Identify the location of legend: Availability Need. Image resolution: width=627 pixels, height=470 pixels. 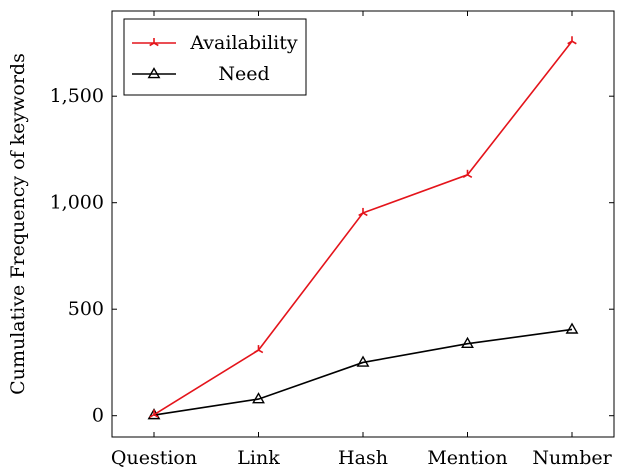
(215, 57).